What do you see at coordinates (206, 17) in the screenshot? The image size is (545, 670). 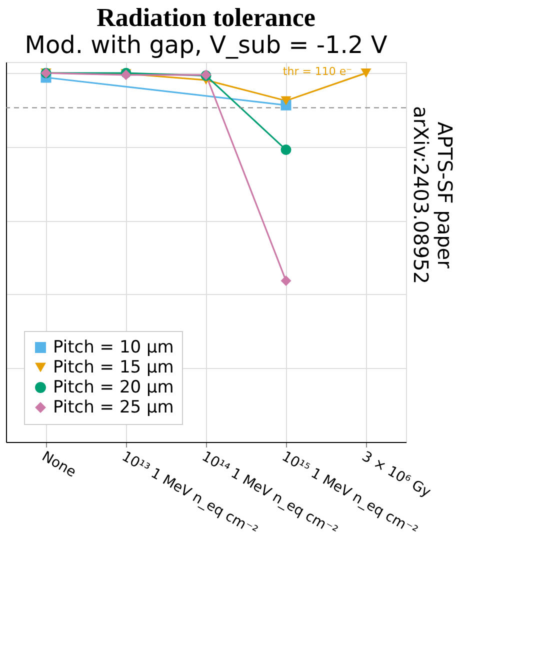 I see `chart-title: Radiation tolerance` at bounding box center [206, 17].